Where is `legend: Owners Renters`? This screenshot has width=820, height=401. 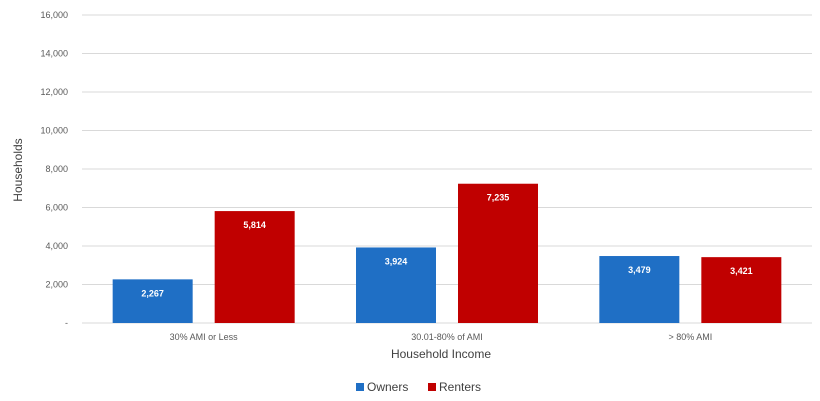
legend: Owners Renters is located at coordinates (418, 387).